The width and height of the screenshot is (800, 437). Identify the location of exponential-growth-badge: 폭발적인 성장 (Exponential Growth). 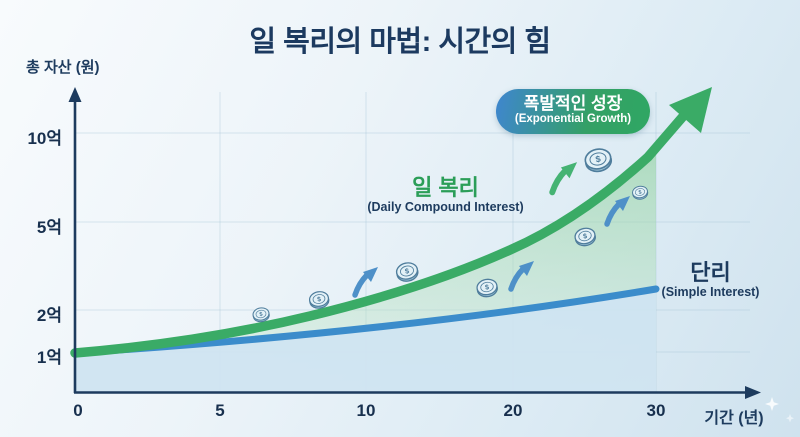
(573, 117).